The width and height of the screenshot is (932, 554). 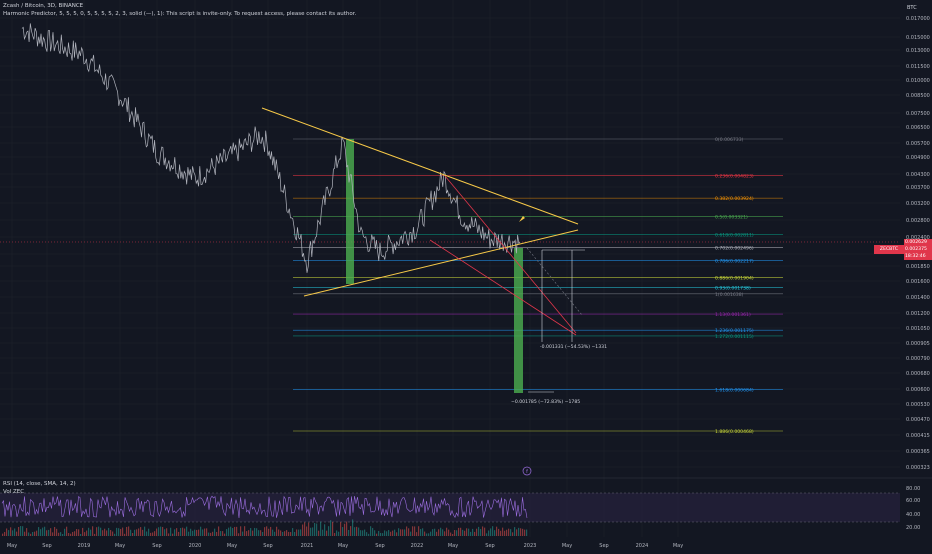 I want to click on indicator-logo-icon, so click(x=527, y=471).